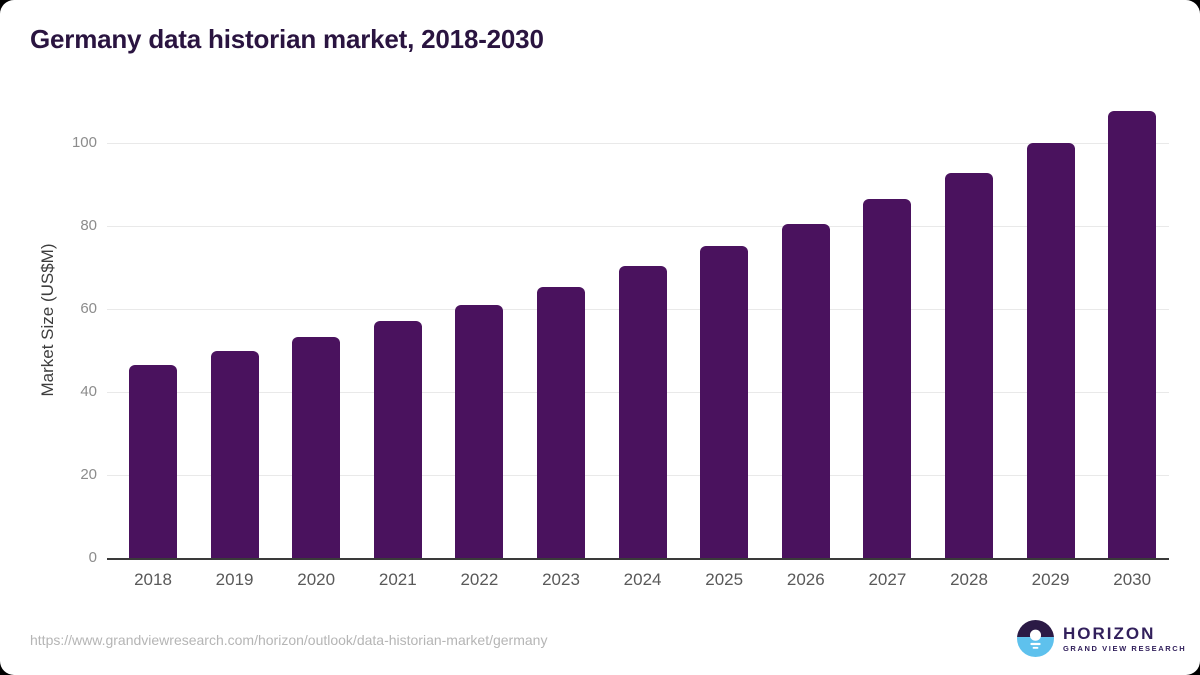  Describe the element at coordinates (887, 378) in the screenshot. I see `bar-2027` at that location.